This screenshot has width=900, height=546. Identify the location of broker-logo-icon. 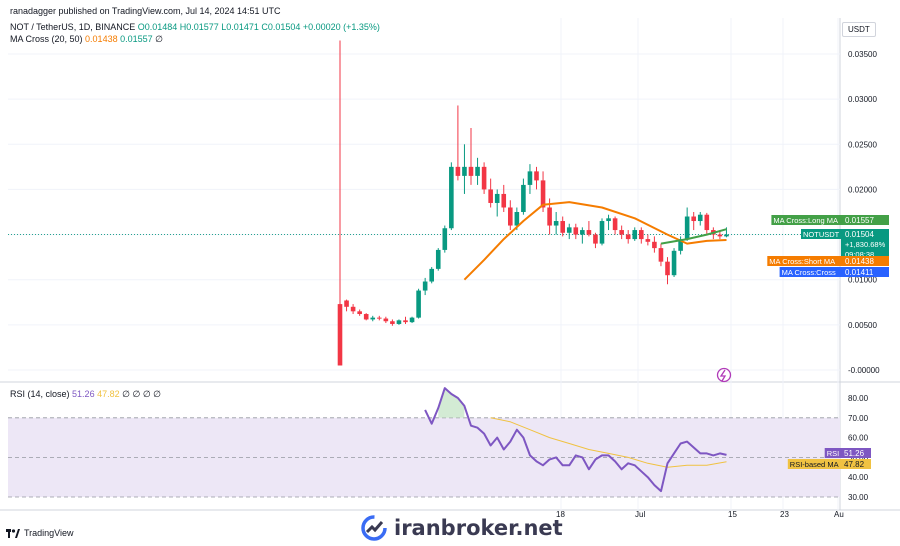
(374, 528).